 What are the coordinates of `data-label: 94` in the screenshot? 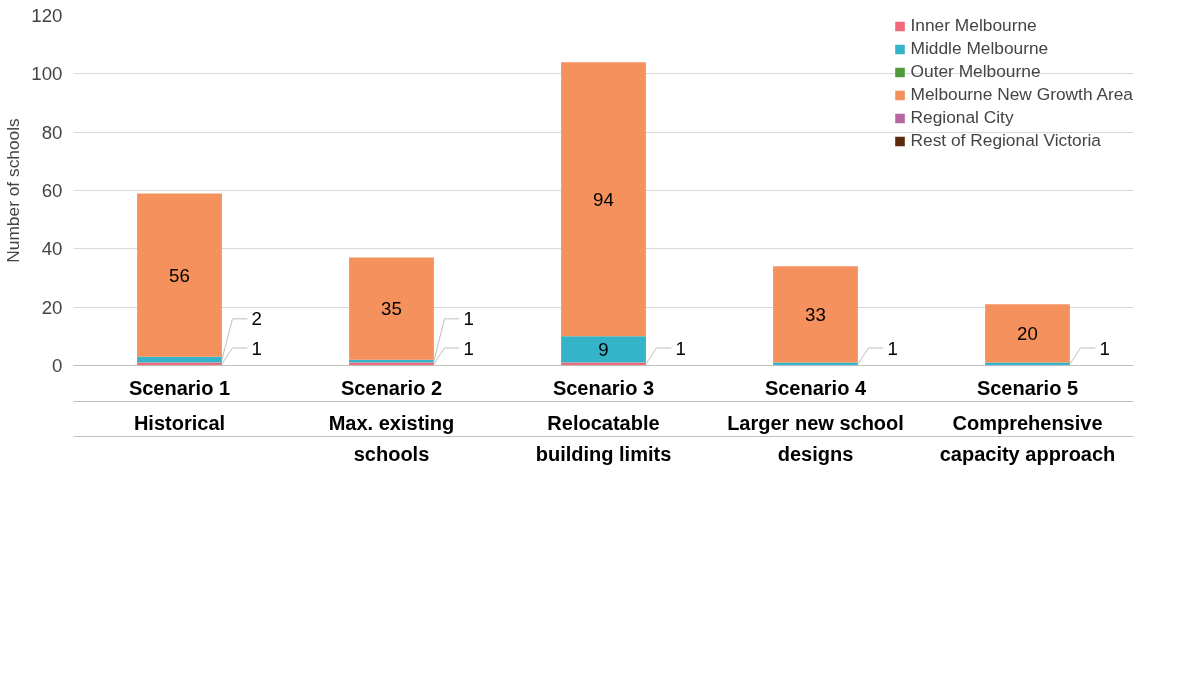 It's located at (603, 199).